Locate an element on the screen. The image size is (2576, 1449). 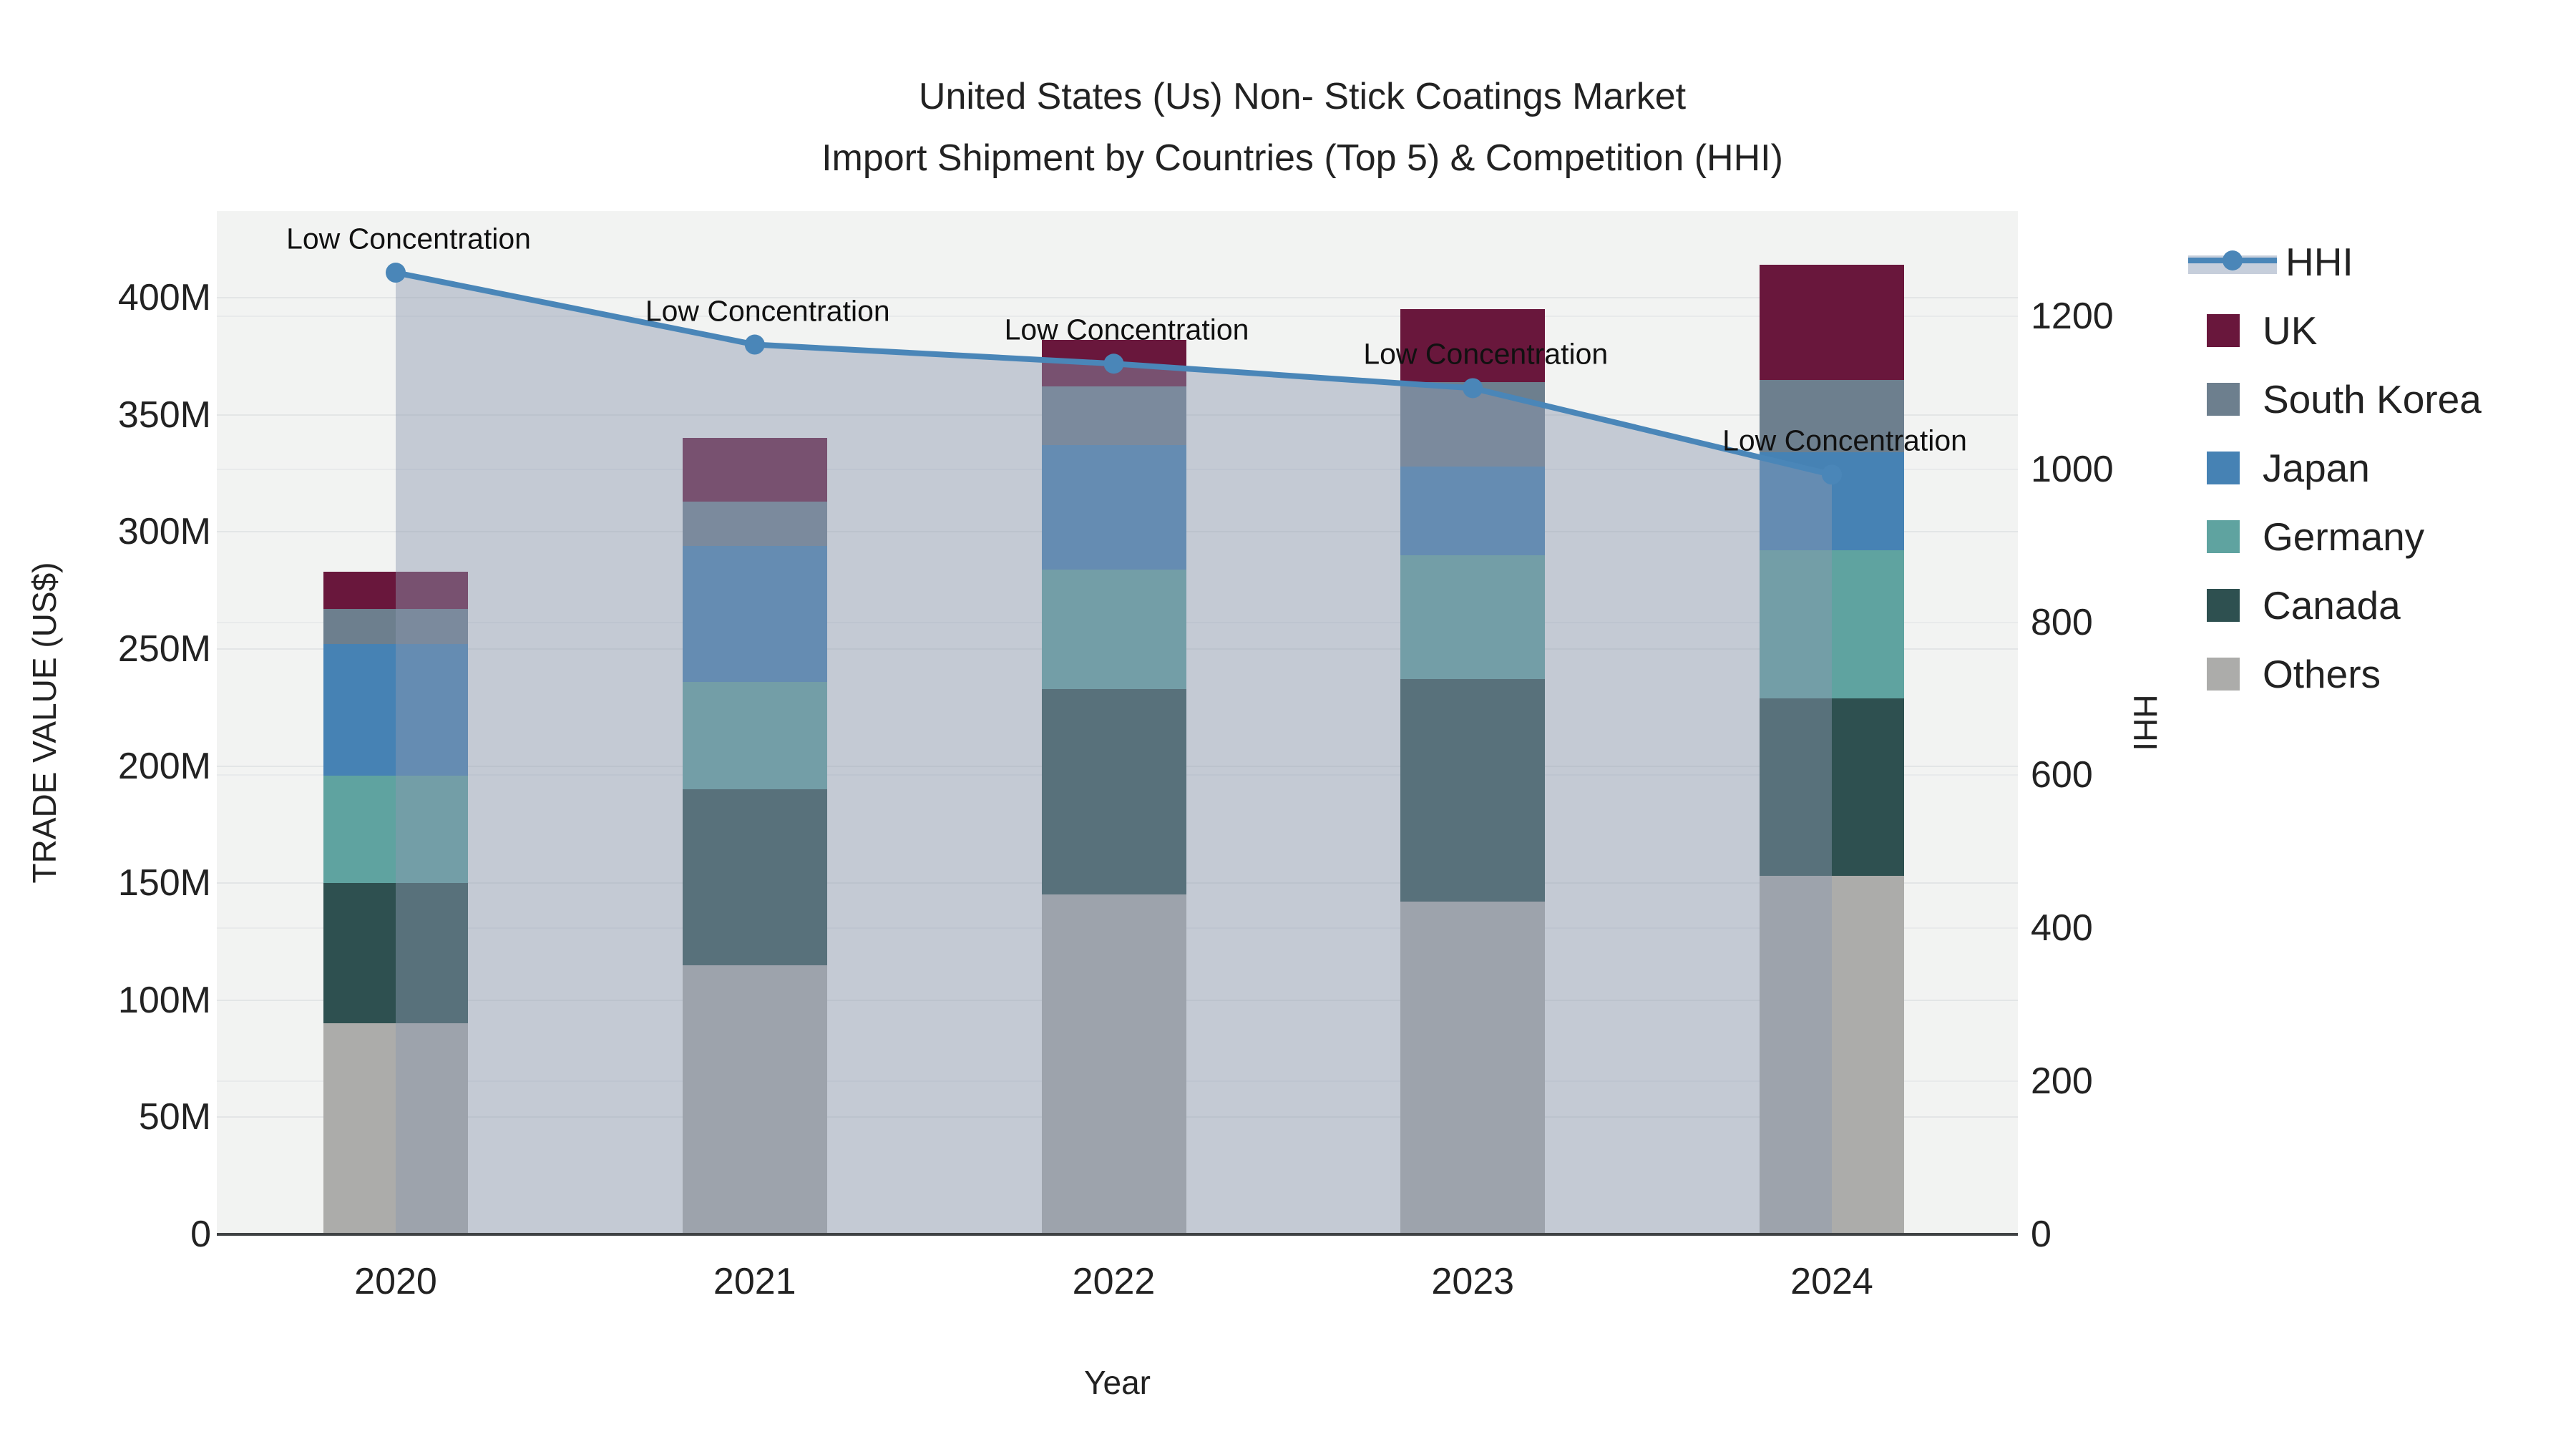
hhi-marker-2023 is located at coordinates (1473, 389).